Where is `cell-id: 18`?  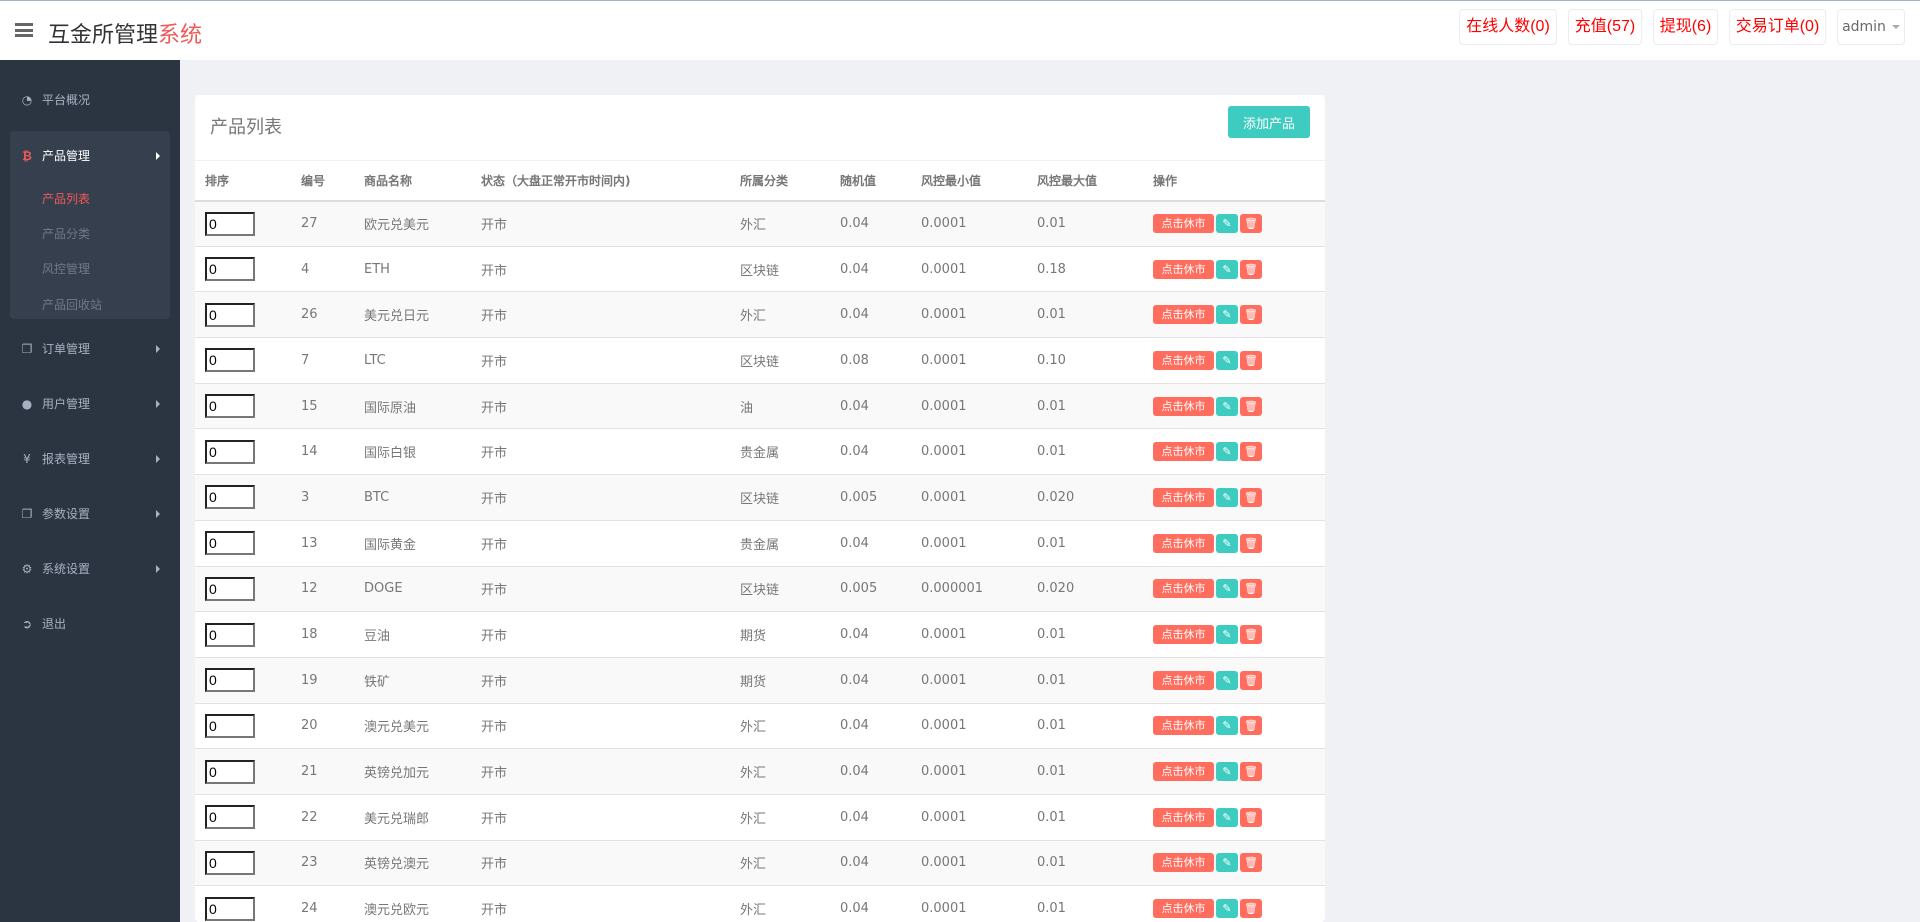 cell-id: 18 is located at coordinates (322, 634).